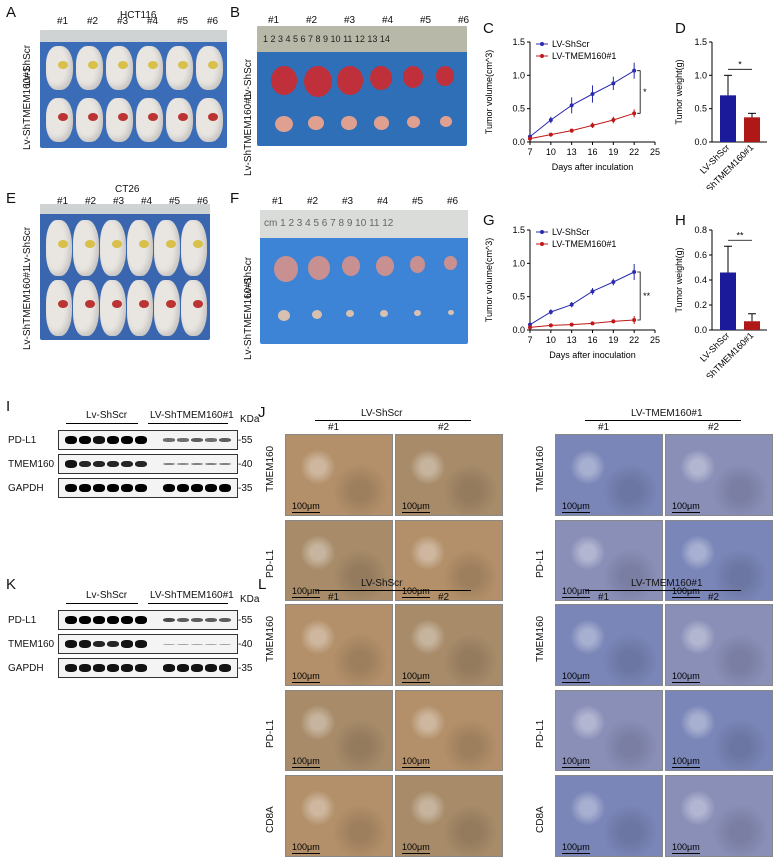 The height and width of the screenshot is (857, 777). Describe the element at coordinates (551, 340) in the screenshot. I see `x-tick-label: 10` at that location.